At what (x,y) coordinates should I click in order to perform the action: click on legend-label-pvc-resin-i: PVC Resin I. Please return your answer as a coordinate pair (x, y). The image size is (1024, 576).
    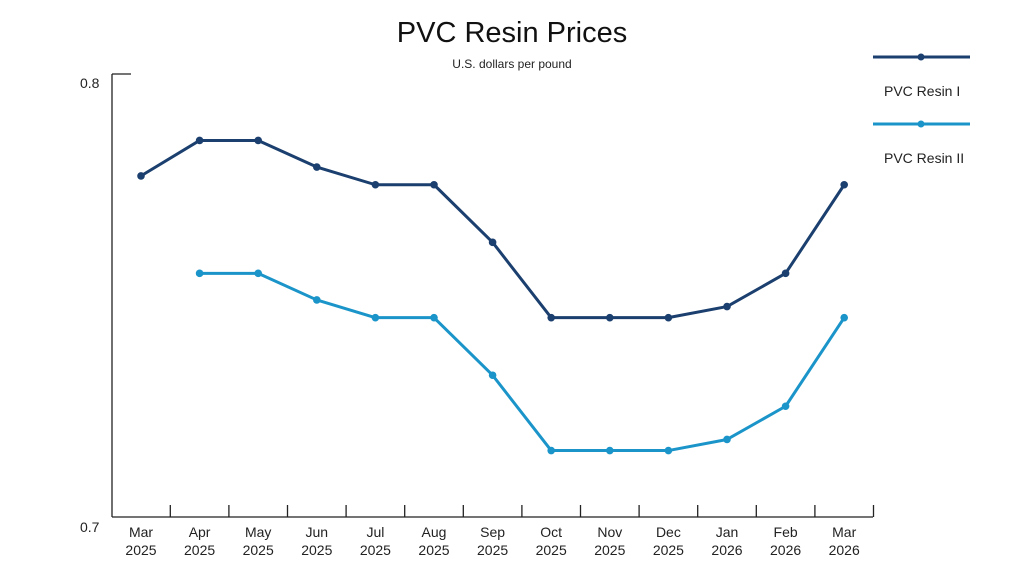
    Looking at the image, I should click on (922, 91).